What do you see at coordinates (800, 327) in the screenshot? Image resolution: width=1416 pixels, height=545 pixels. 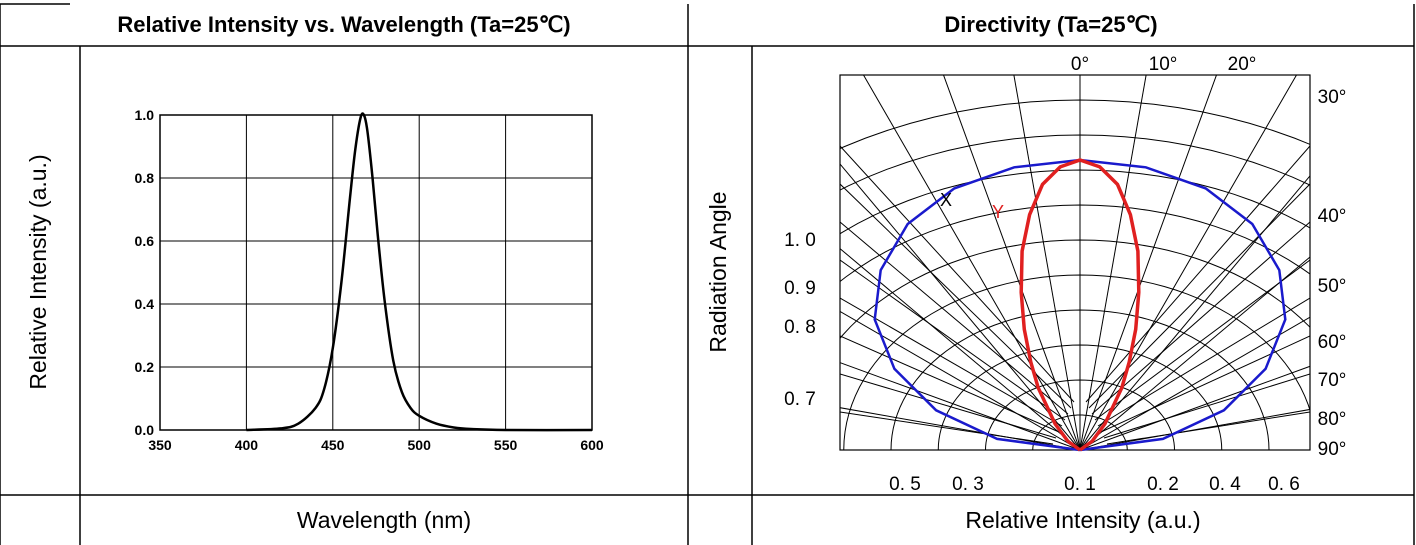 I see `radial-label: 0. 8` at bounding box center [800, 327].